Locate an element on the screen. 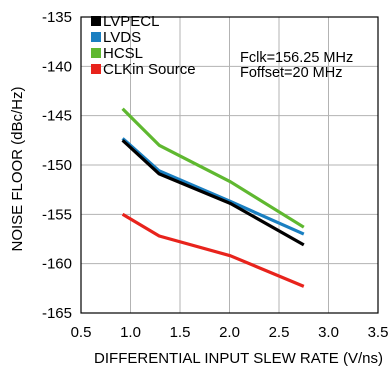 The height and width of the screenshot is (375, 388). legend-label: LVPECL is located at coordinates (131, 21).